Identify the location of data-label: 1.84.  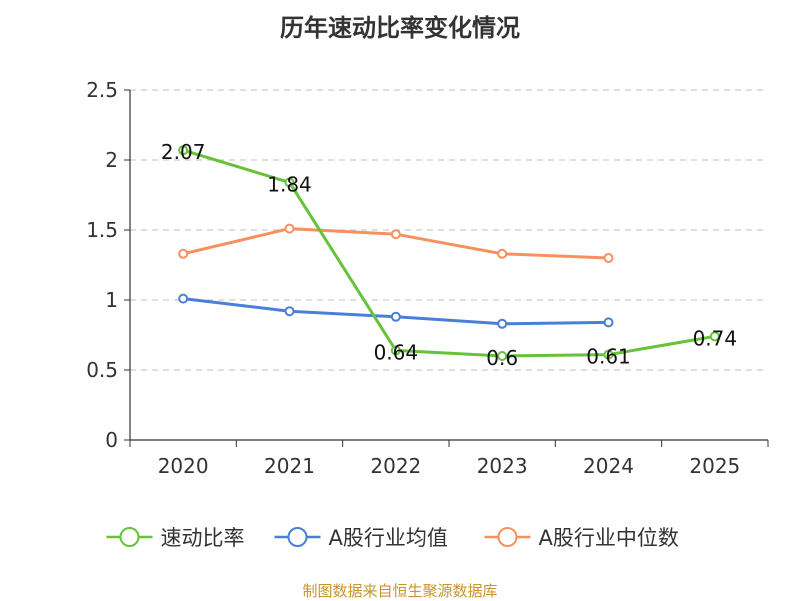
(289, 184).